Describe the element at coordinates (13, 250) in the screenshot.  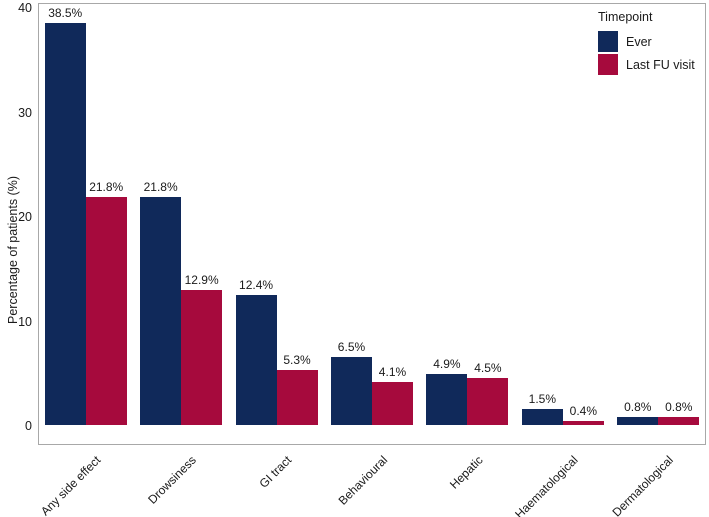
I see `y-axis-title: Percentage of patients (%)` at that location.